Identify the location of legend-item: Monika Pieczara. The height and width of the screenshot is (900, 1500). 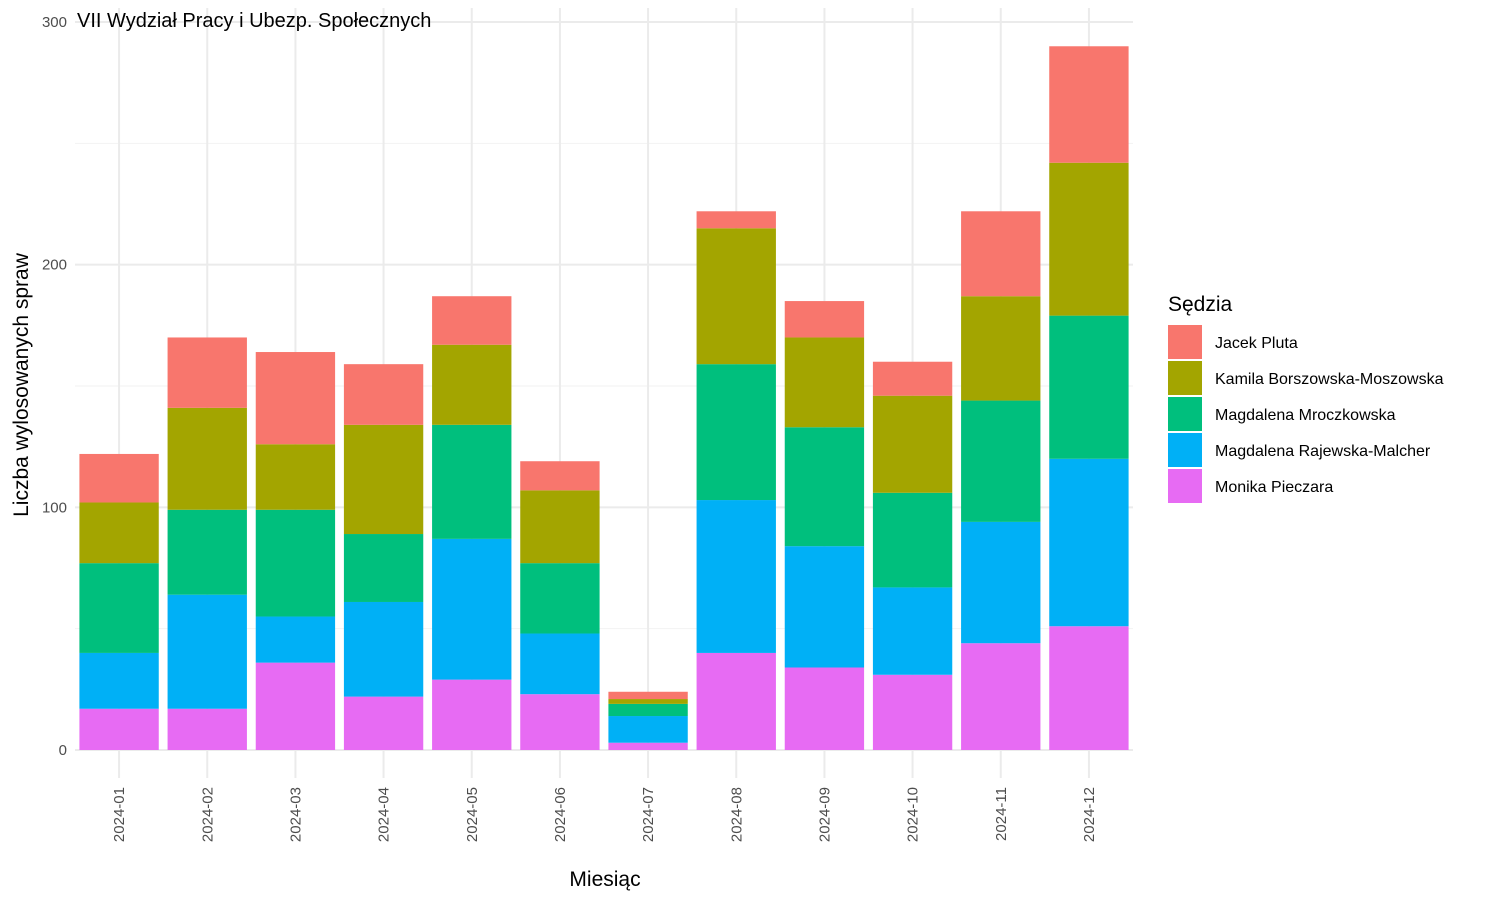
(1250, 486).